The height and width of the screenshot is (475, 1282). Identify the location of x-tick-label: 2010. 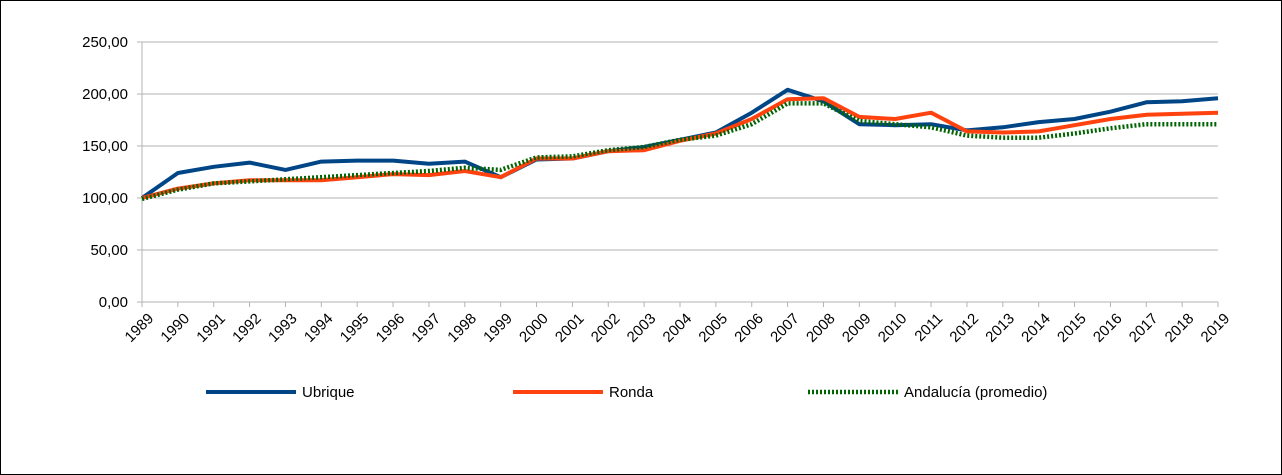
(893, 328).